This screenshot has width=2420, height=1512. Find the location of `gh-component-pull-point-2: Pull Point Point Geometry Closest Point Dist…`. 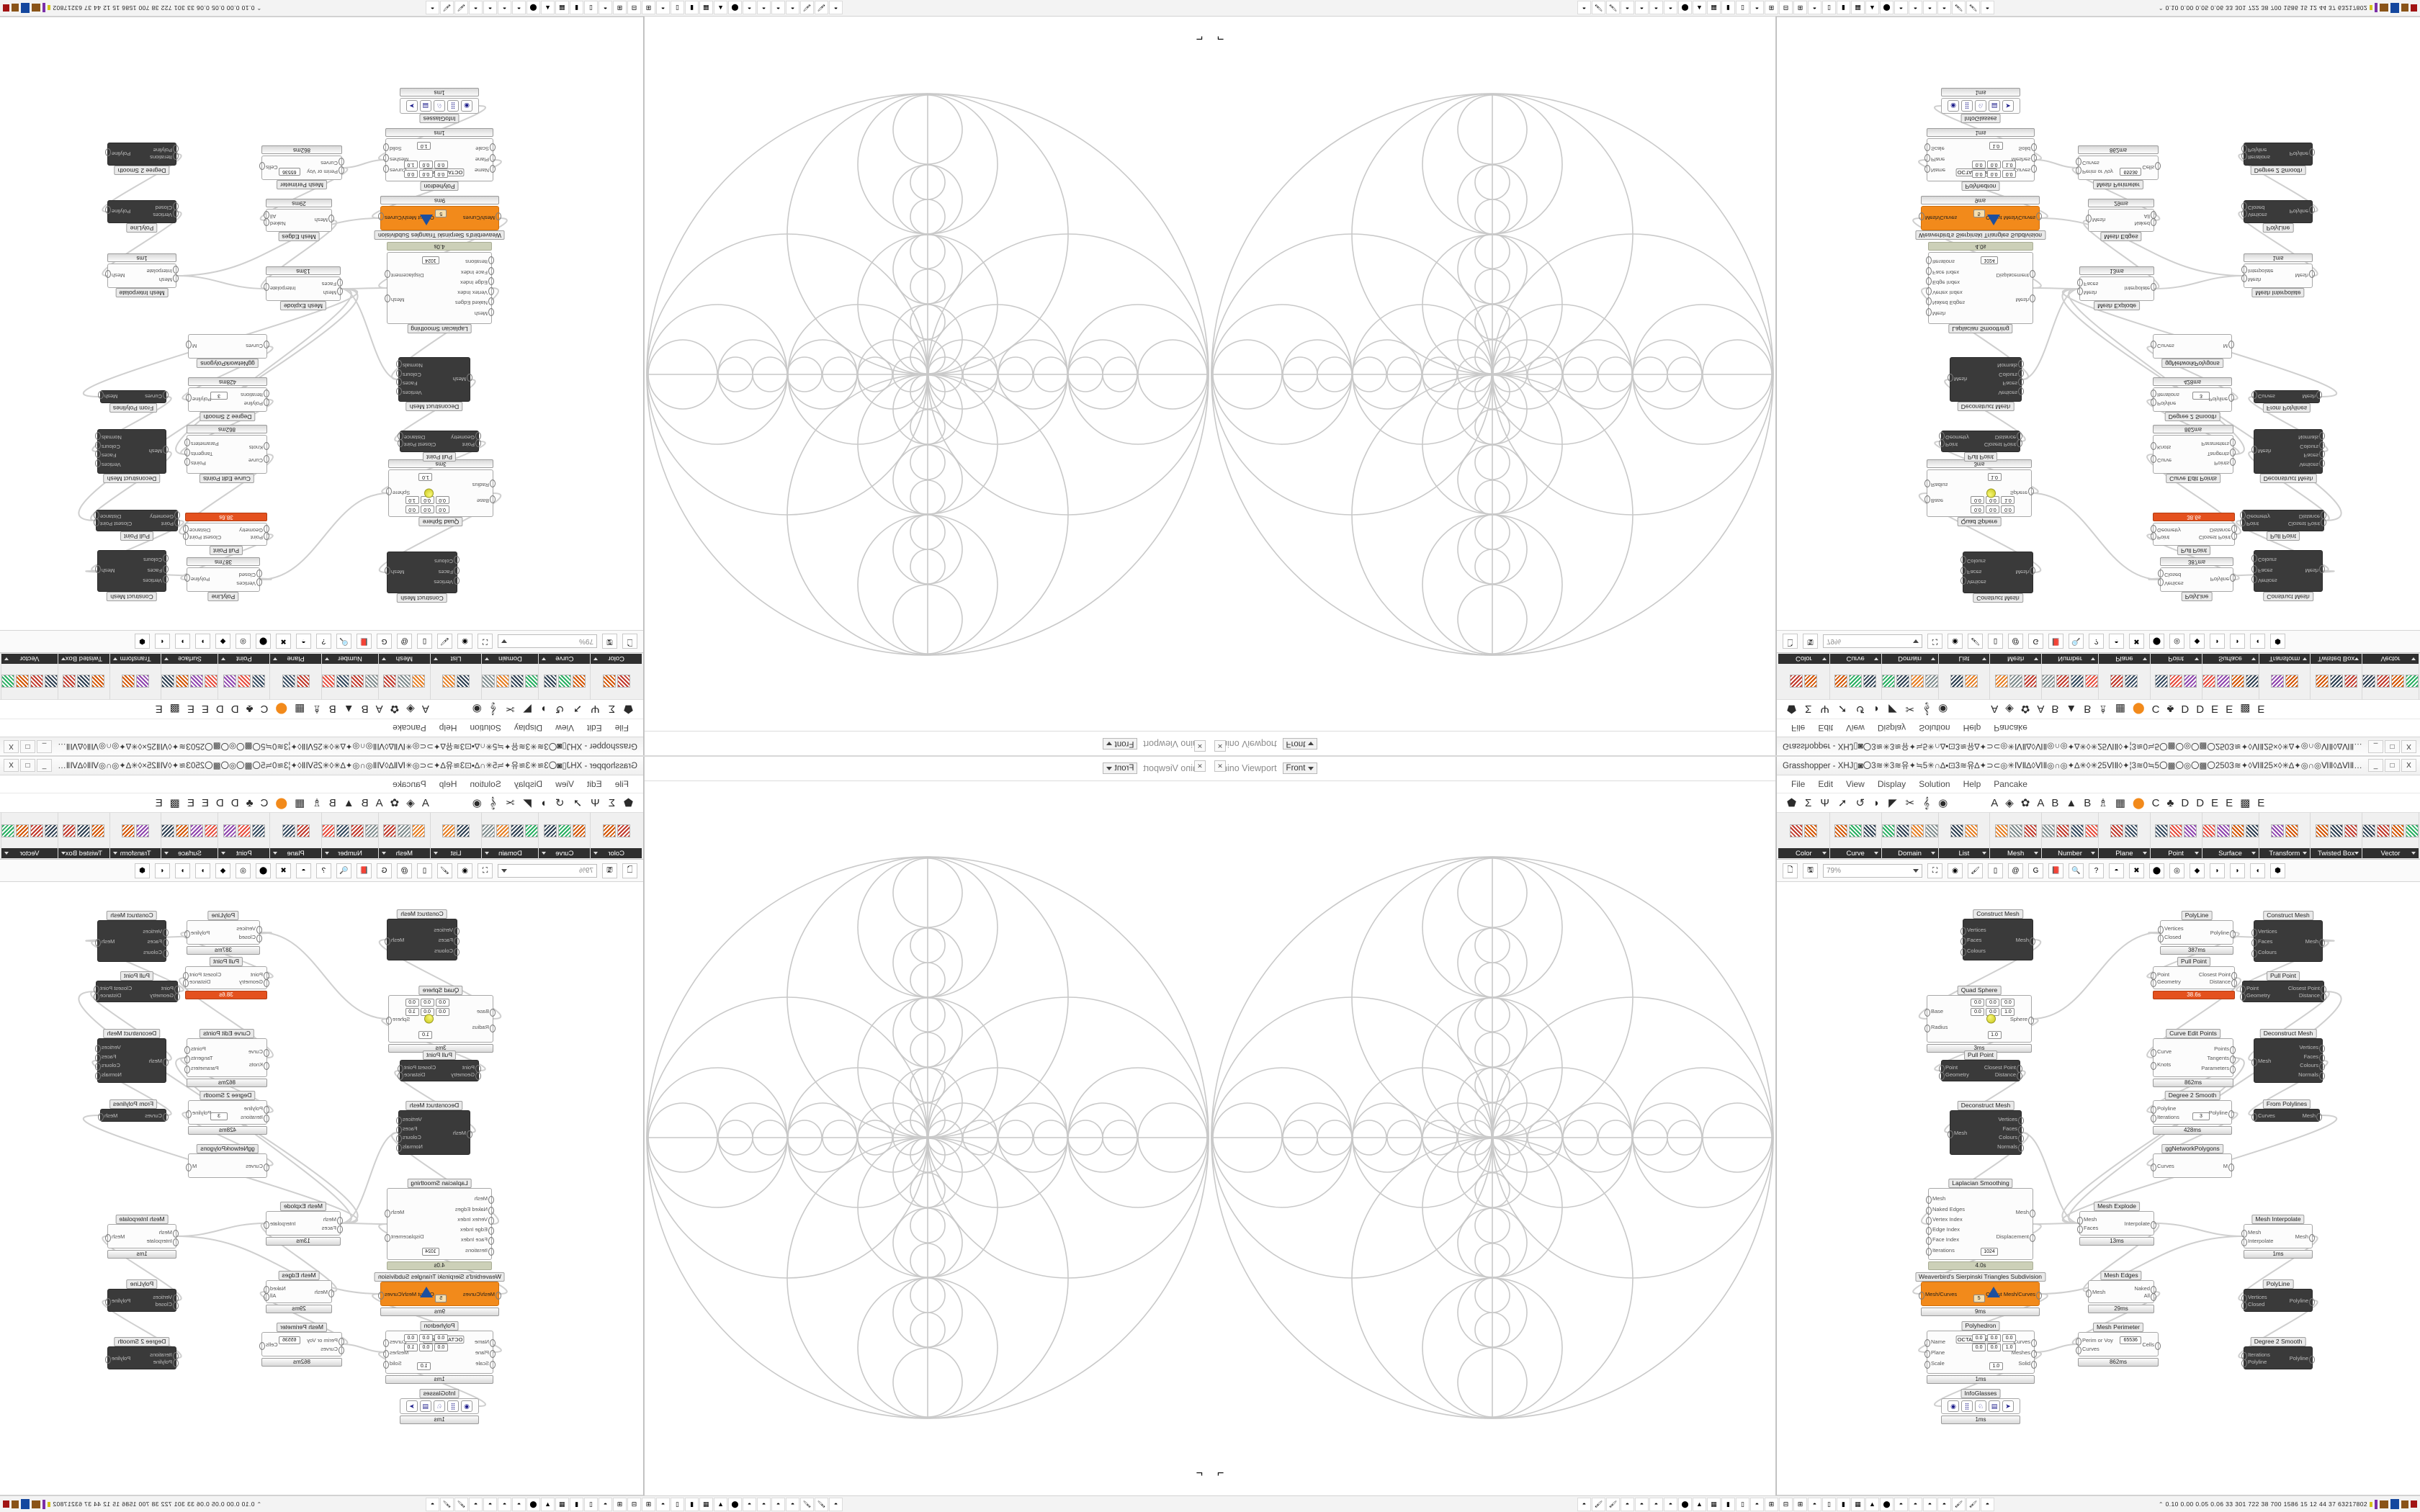

gh-component-pull-point-2: Pull Point Point Geometry Closest Point Dist… is located at coordinates (2194, 534).